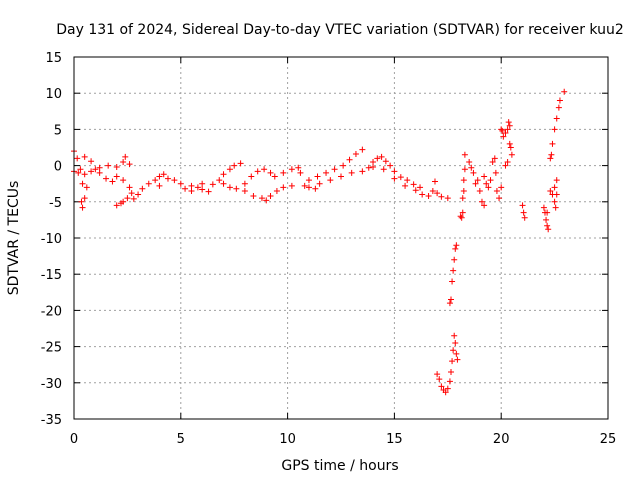  Describe the element at coordinates (53, 58) in the screenshot. I see `y-tick-label: 15` at that location.